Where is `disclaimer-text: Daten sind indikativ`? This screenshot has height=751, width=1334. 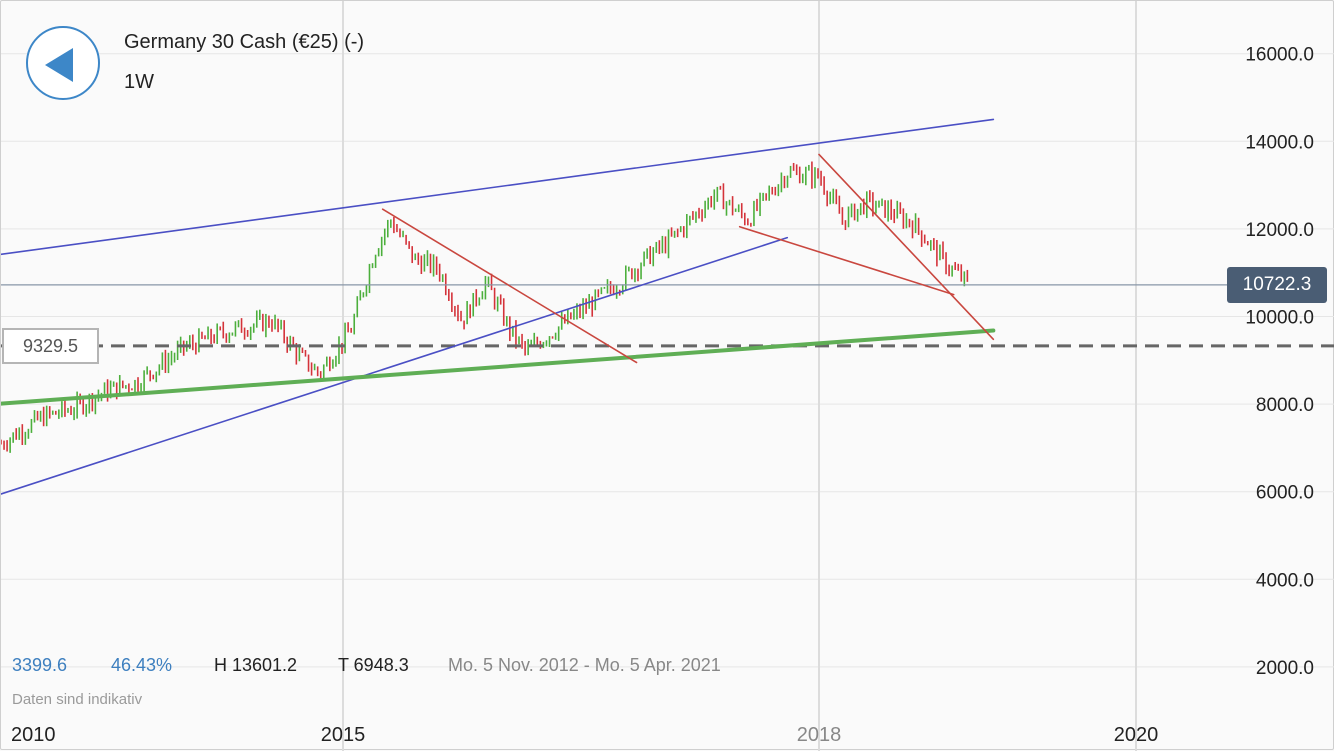
disclaimer-text: Daten sind indikativ is located at coordinates (77, 699).